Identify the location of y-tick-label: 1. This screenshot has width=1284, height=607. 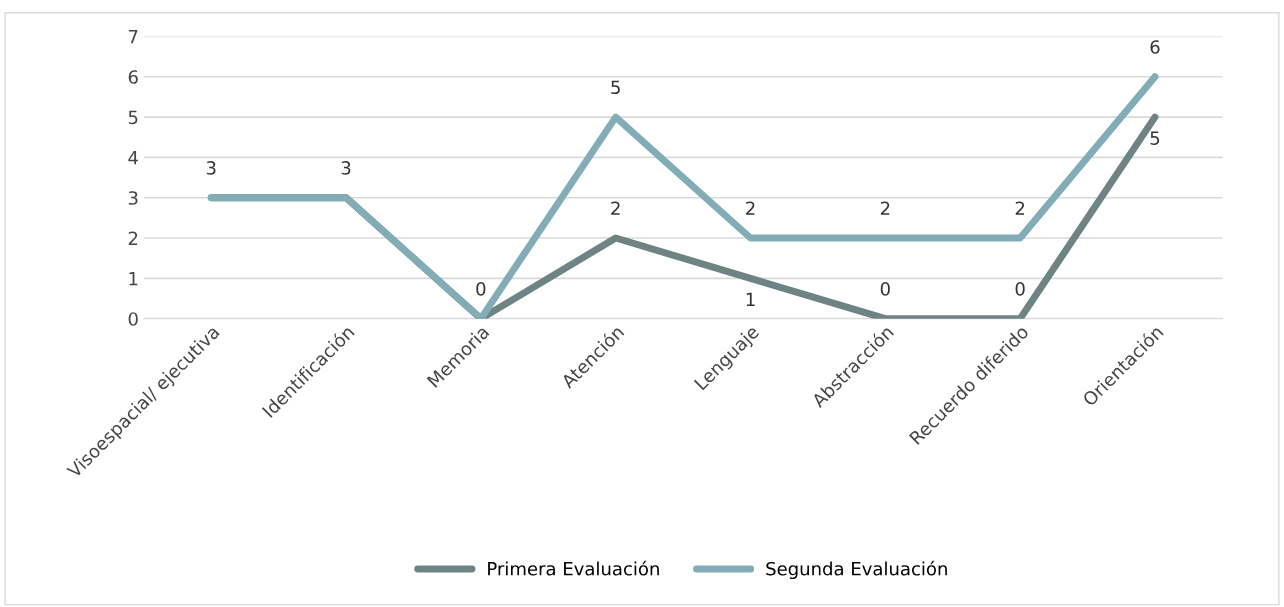
(133, 279).